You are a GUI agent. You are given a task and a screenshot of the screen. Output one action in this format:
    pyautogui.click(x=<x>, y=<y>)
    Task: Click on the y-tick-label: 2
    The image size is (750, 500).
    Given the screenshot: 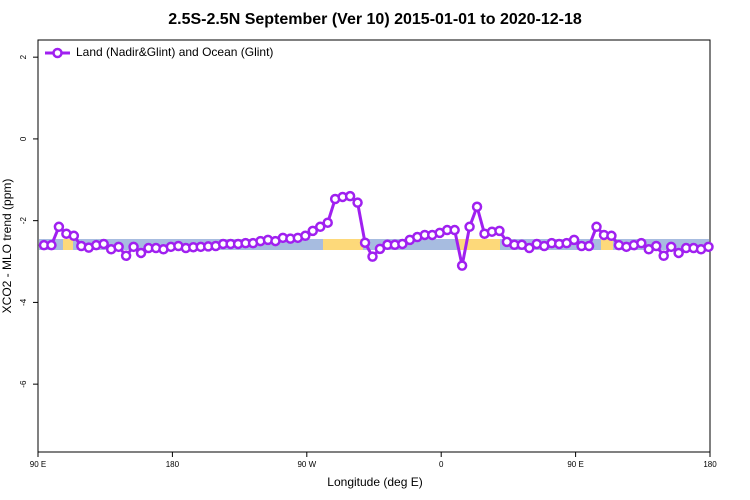 What is the action you would take?
    pyautogui.click(x=23, y=56)
    